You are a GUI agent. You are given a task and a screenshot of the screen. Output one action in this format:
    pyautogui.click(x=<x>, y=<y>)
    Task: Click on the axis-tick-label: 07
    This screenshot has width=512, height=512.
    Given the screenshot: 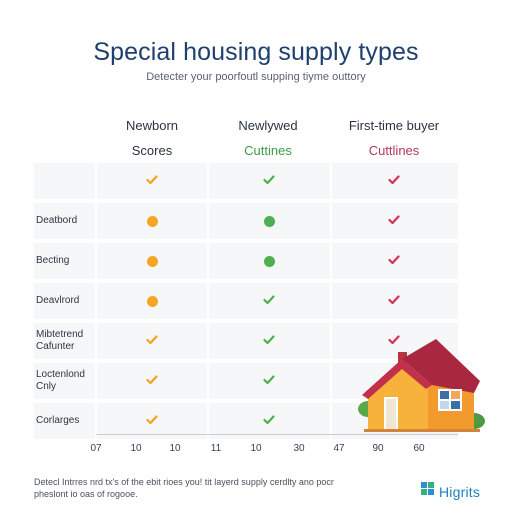 What is the action you would take?
    pyautogui.click(x=96, y=448)
    